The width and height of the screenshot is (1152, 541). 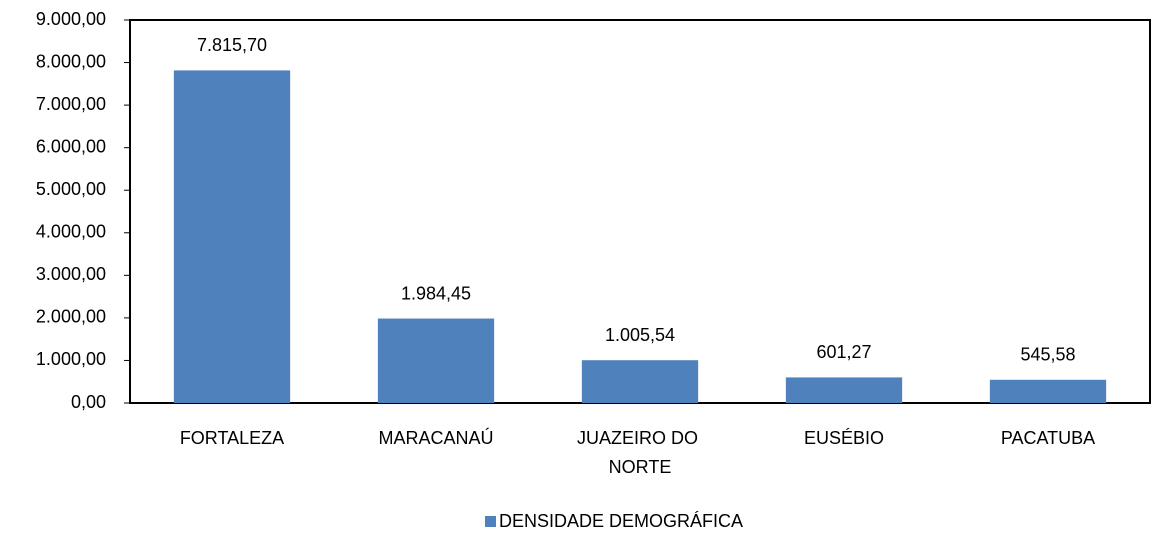 What do you see at coordinates (71, 189) in the screenshot?
I see `y-tick-label: 5.000,00` at bounding box center [71, 189].